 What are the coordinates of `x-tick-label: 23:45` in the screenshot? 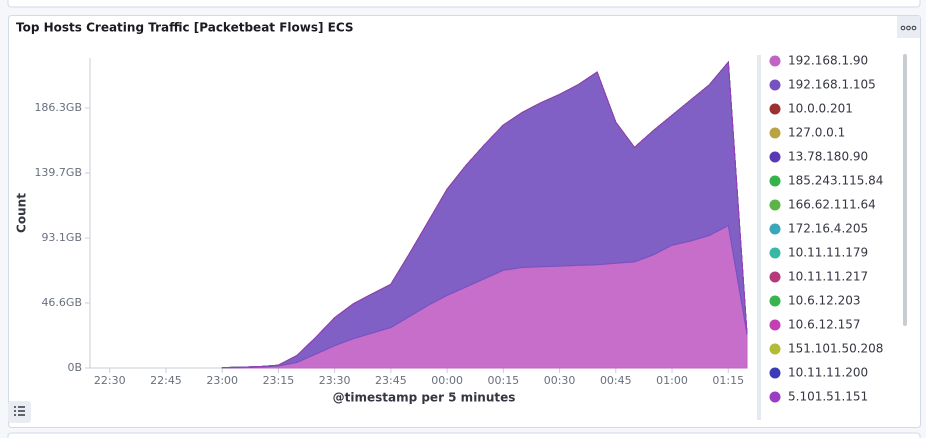 It's located at (391, 380).